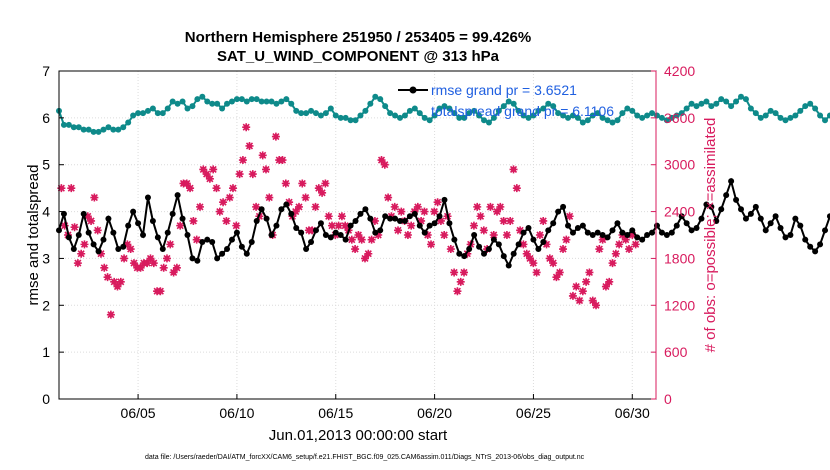 The height and width of the screenshot is (470, 830). Describe the element at coordinates (53, 235) in the screenshot. I see `y-axis-left: 0 1 2 3 4 5 6 7` at that location.